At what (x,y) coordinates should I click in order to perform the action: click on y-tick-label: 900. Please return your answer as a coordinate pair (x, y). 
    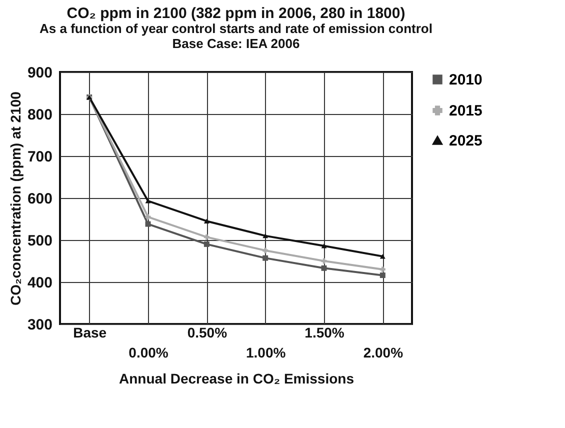
    Looking at the image, I should click on (39, 73).